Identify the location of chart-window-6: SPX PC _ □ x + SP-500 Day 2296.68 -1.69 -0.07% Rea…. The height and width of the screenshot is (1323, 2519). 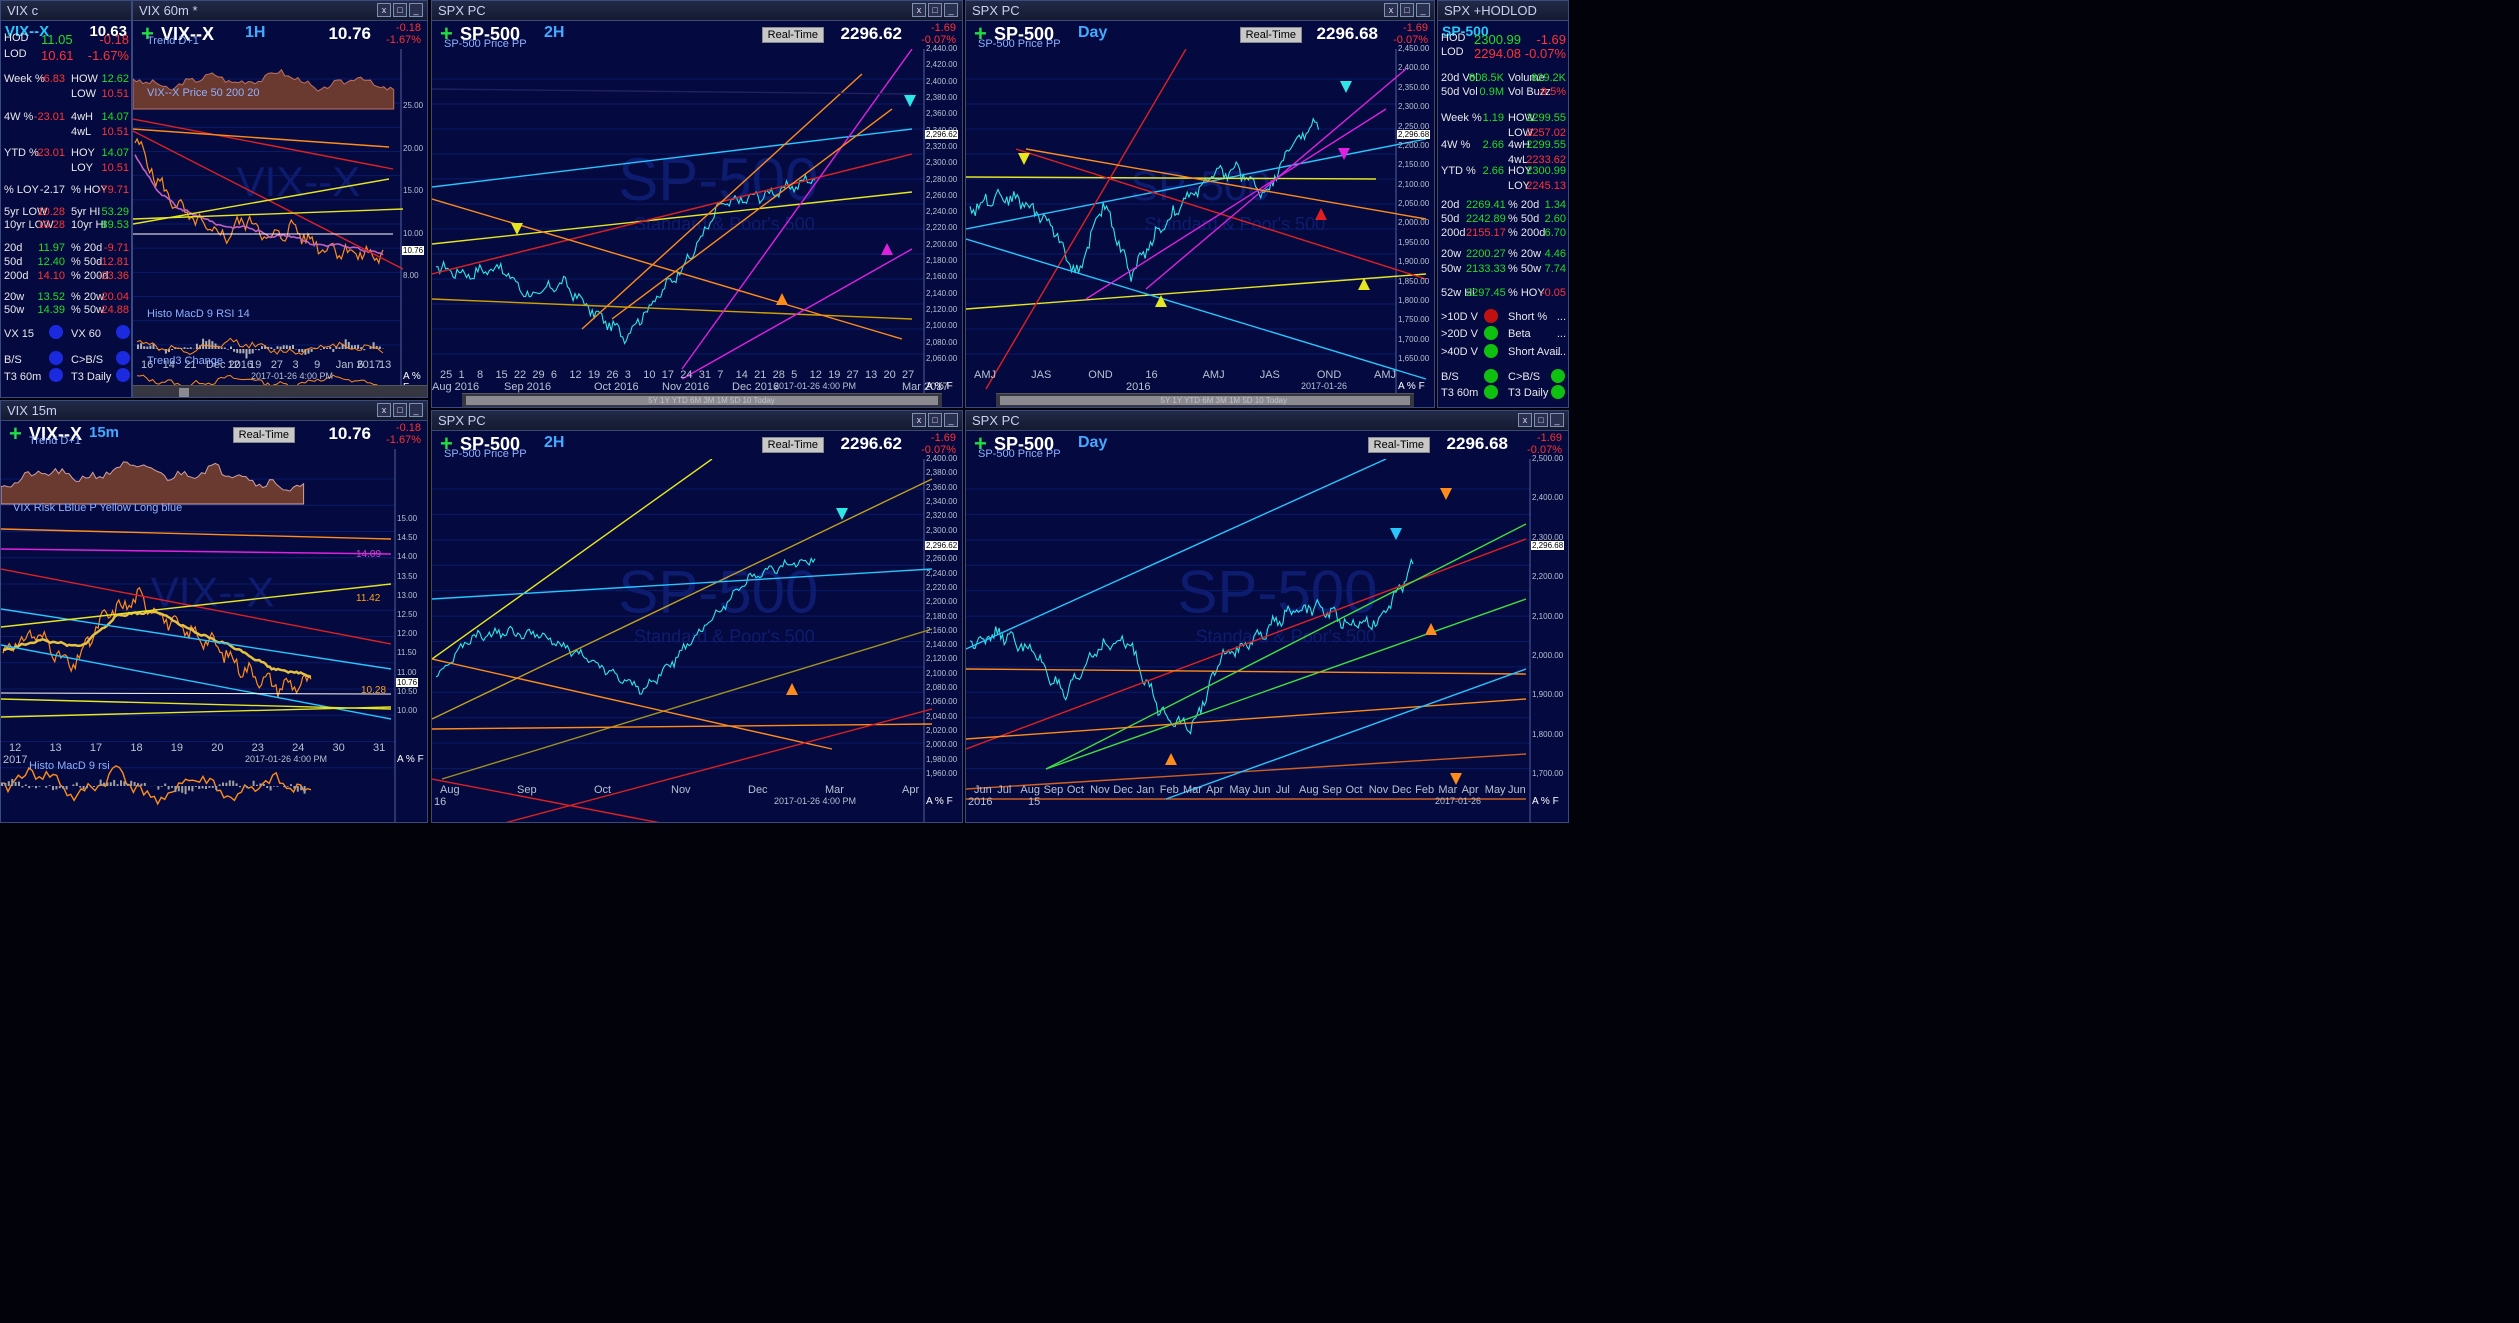
(1267, 616).